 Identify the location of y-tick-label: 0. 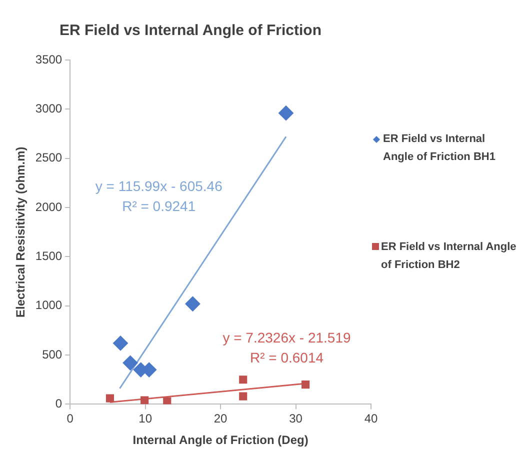
(58, 403).